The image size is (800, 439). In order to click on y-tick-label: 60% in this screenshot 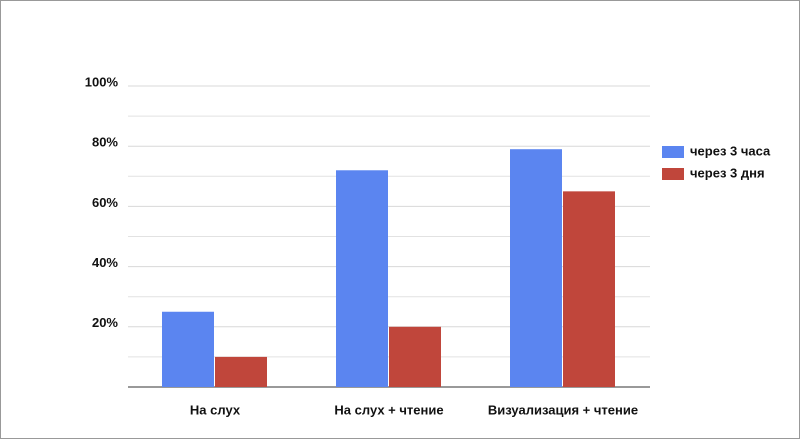, I will do `click(105, 202)`.